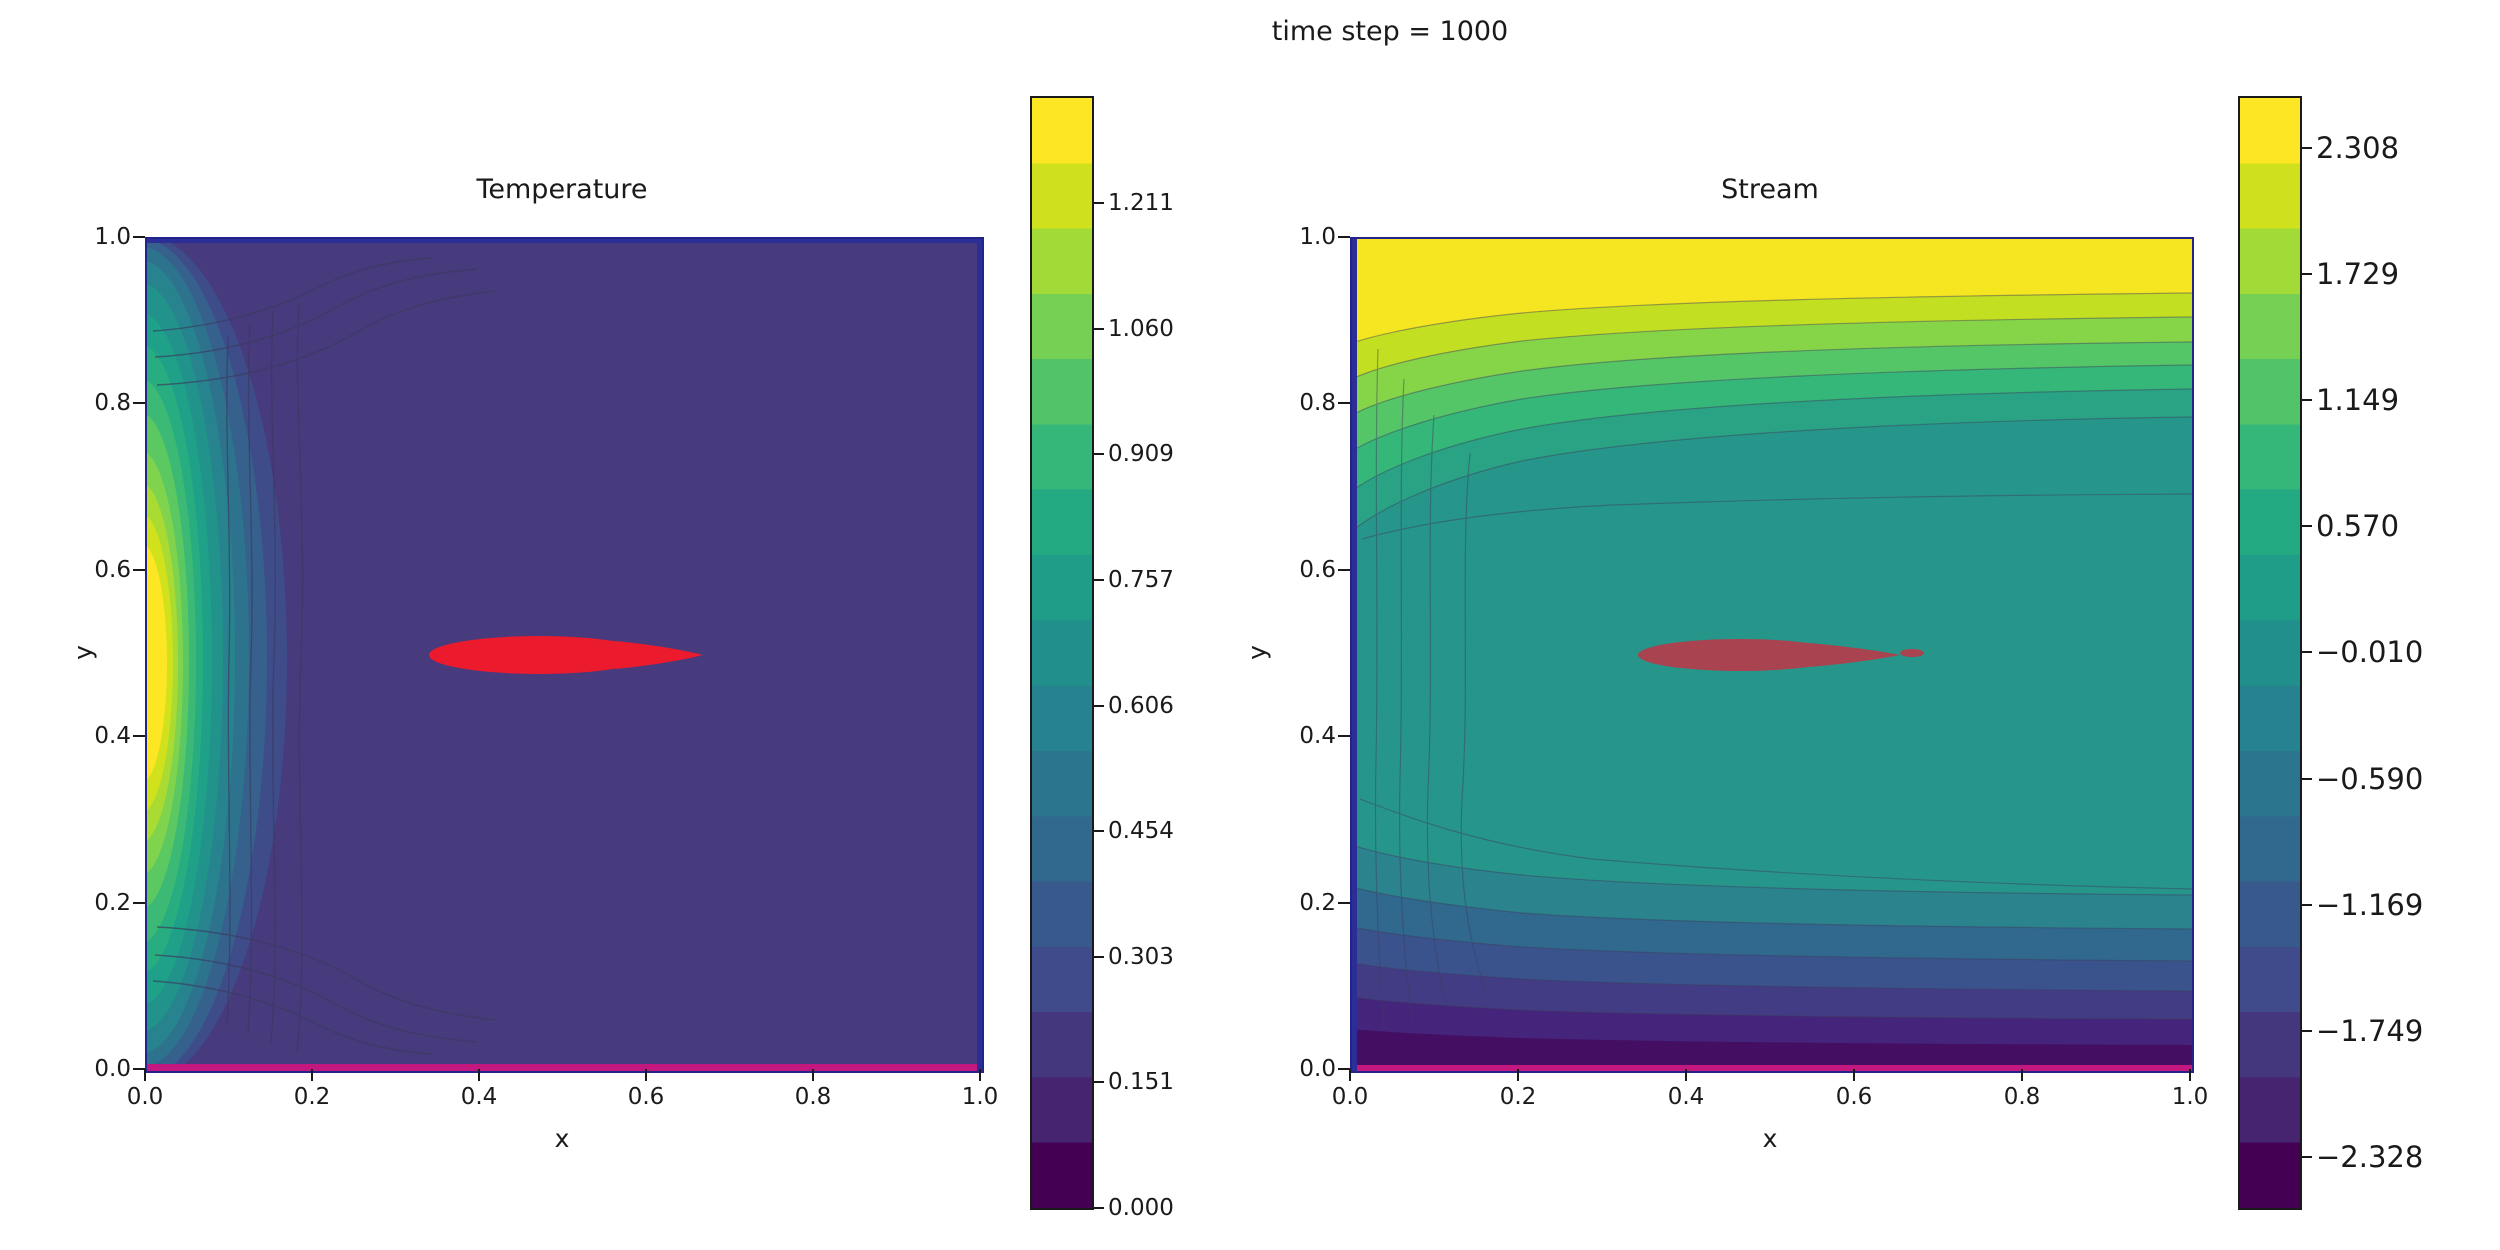 This screenshot has width=2500, height=1250. Describe the element at coordinates (1141, 957) in the screenshot. I see `colorbar-tick-label: 0.303` at that location.